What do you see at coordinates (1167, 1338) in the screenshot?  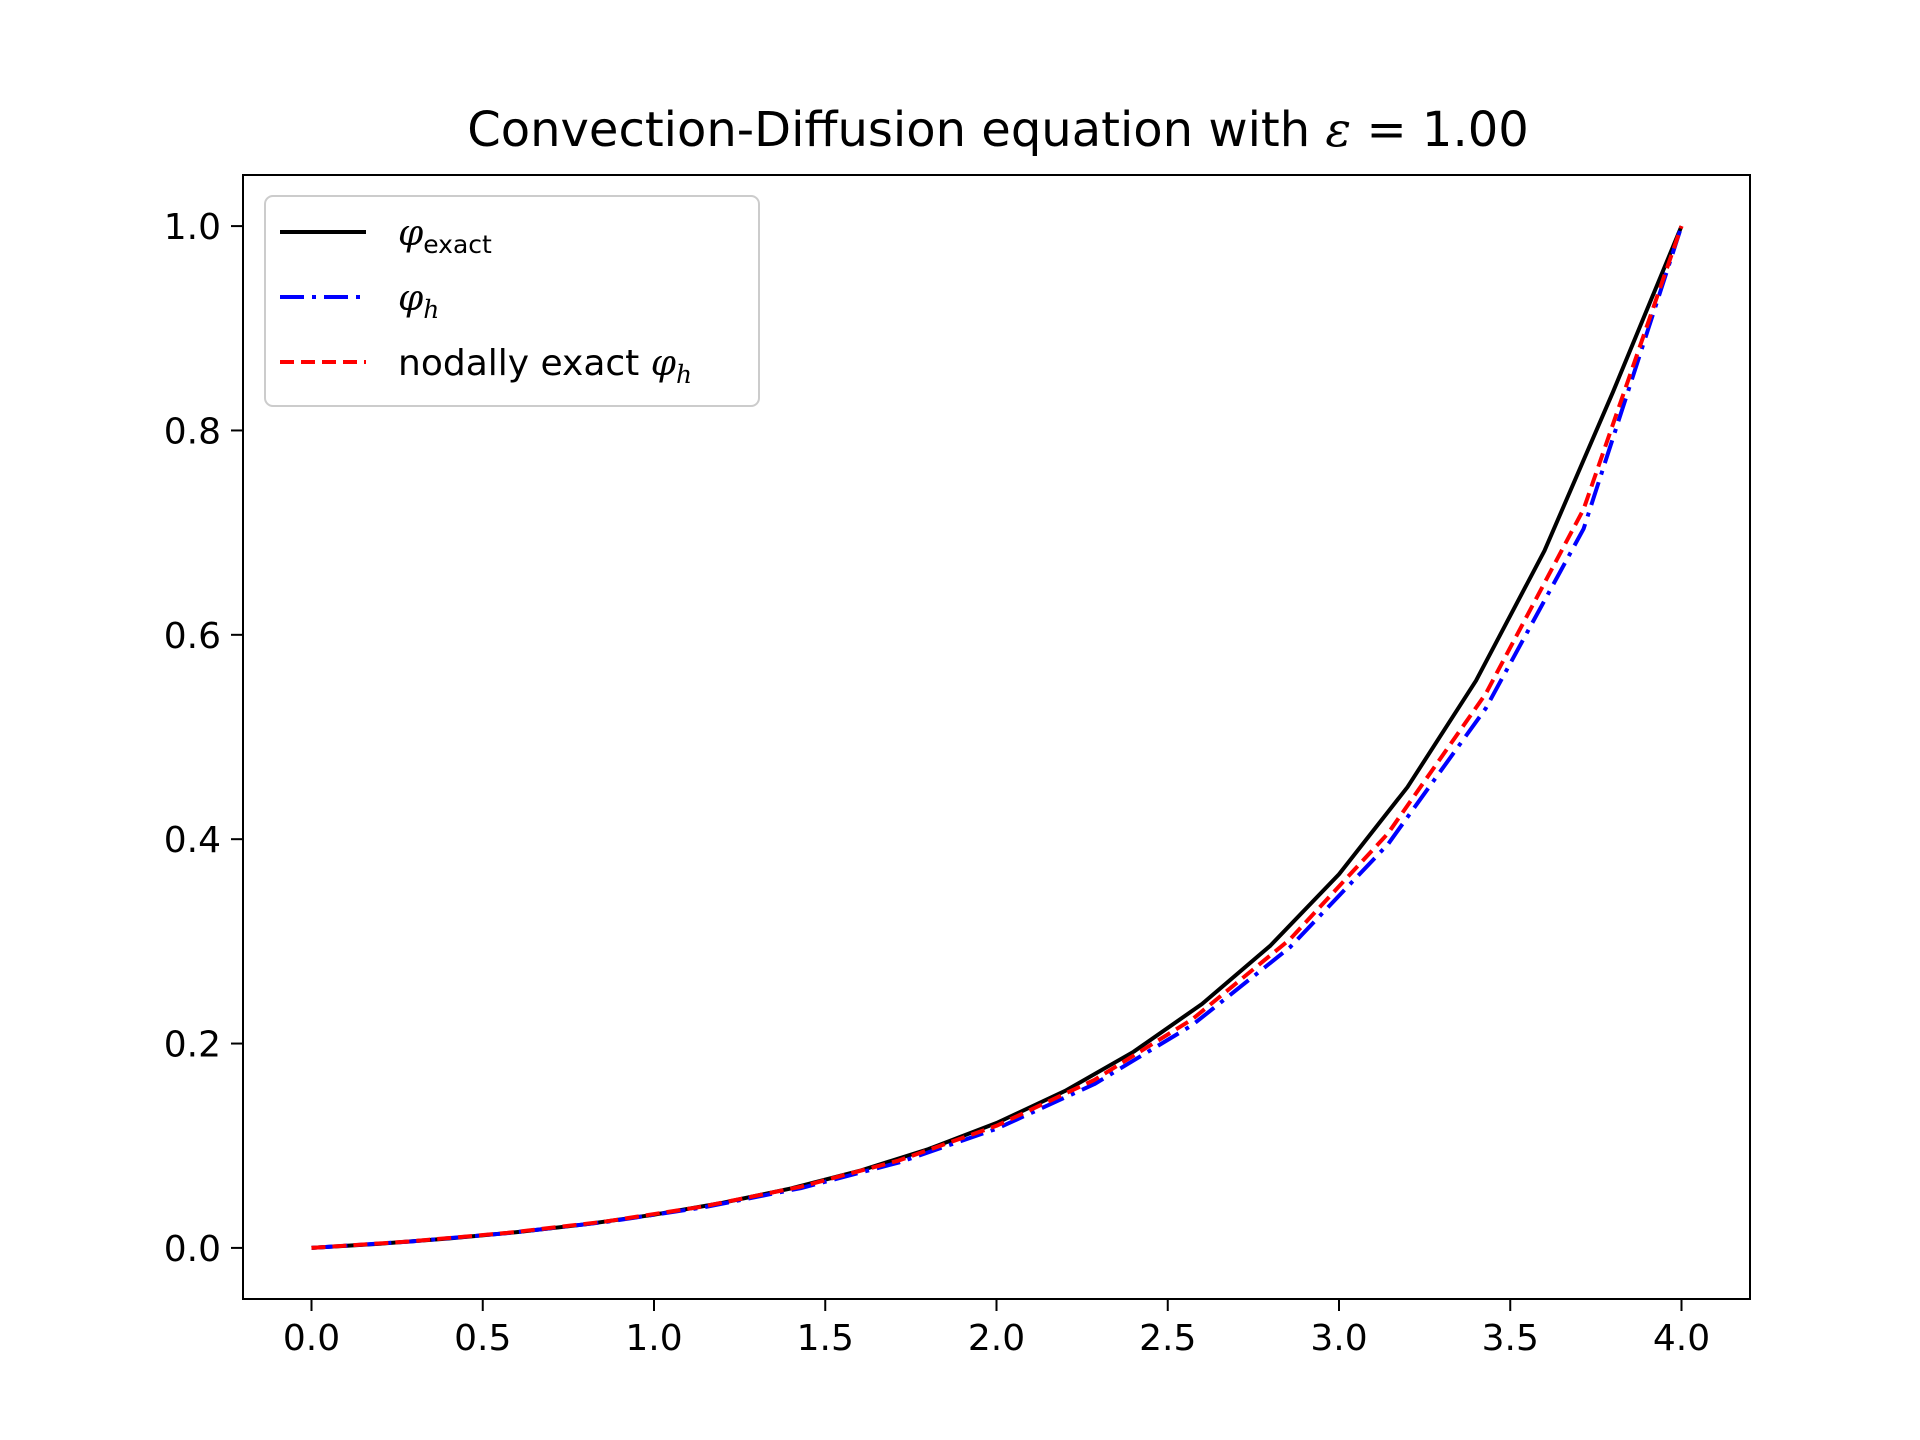 I see `x-tick-label: 2.5` at bounding box center [1167, 1338].